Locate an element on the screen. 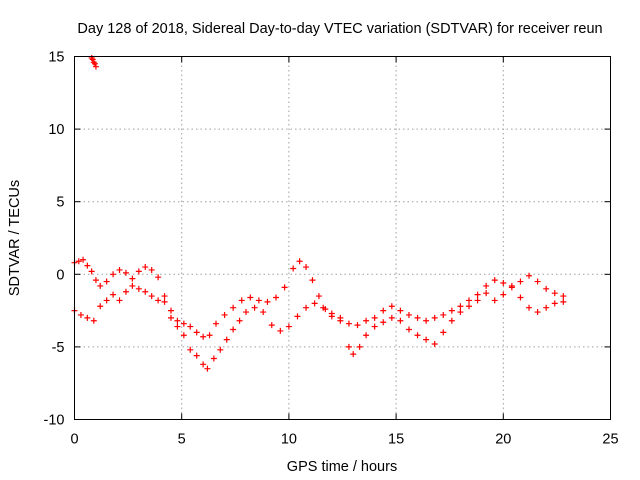  y-axis-label: SDTVAR / TECUs is located at coordinates (15, 238).